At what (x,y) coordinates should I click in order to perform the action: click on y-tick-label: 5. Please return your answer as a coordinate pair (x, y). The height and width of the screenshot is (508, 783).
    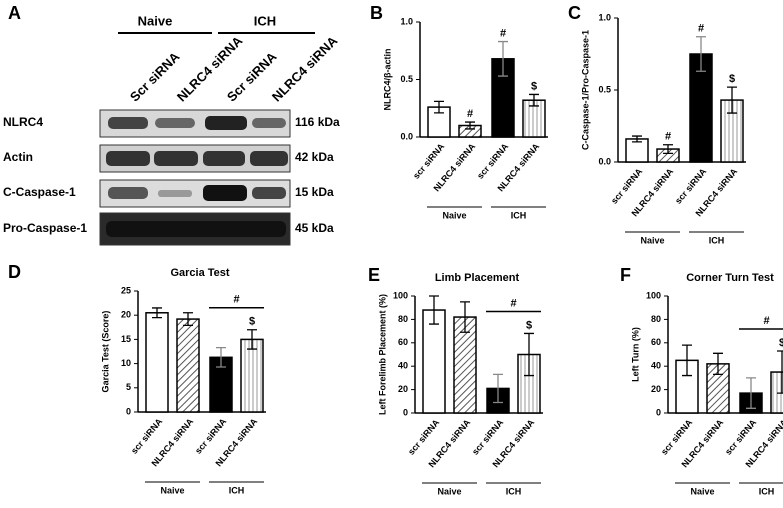
    Looking at the image, I should click on (128, 387).